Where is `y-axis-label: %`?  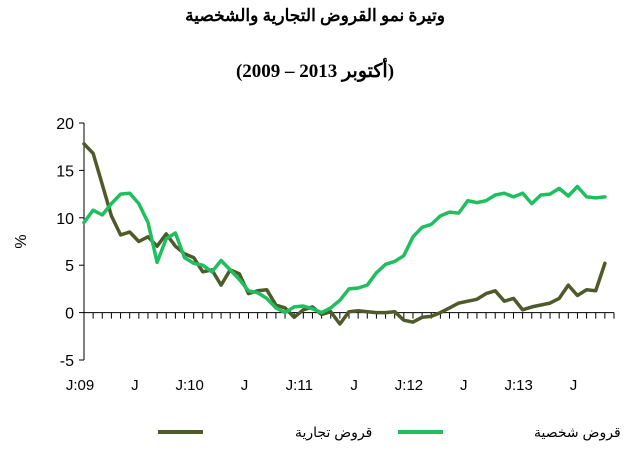
y-axis-label: % is located at coordinates (21, 241).